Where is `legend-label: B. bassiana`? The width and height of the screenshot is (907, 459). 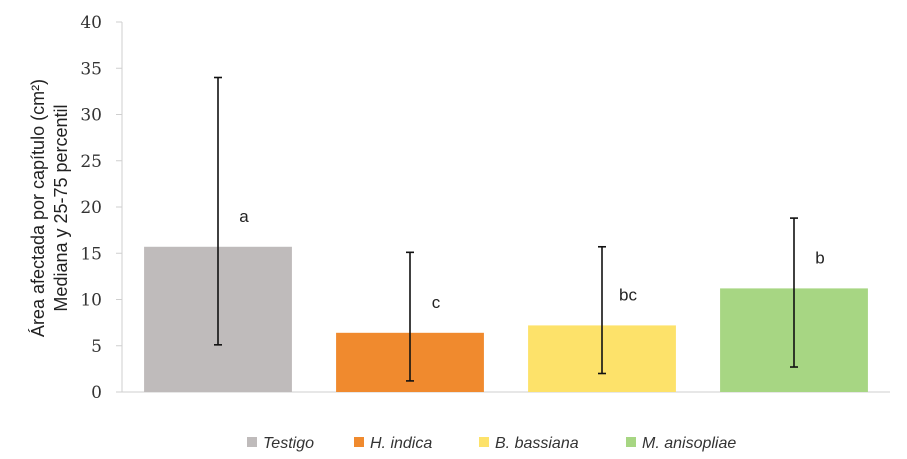
legend-label: B. bassiana is located at coordinates (537, 443).